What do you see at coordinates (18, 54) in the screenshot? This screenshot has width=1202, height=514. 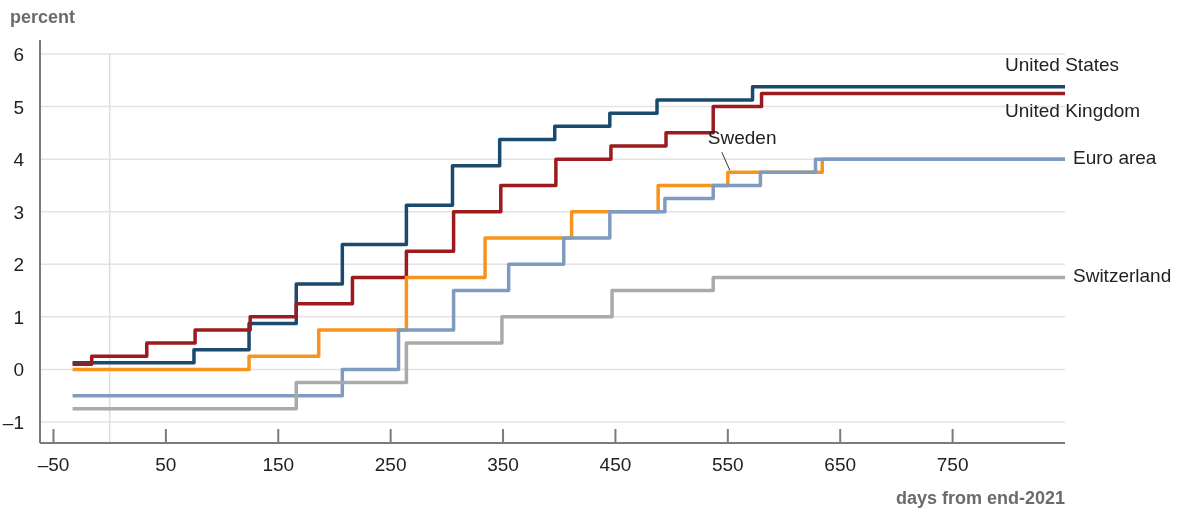 I see `y-tick-label: 6` at bounding box center [18, 54].